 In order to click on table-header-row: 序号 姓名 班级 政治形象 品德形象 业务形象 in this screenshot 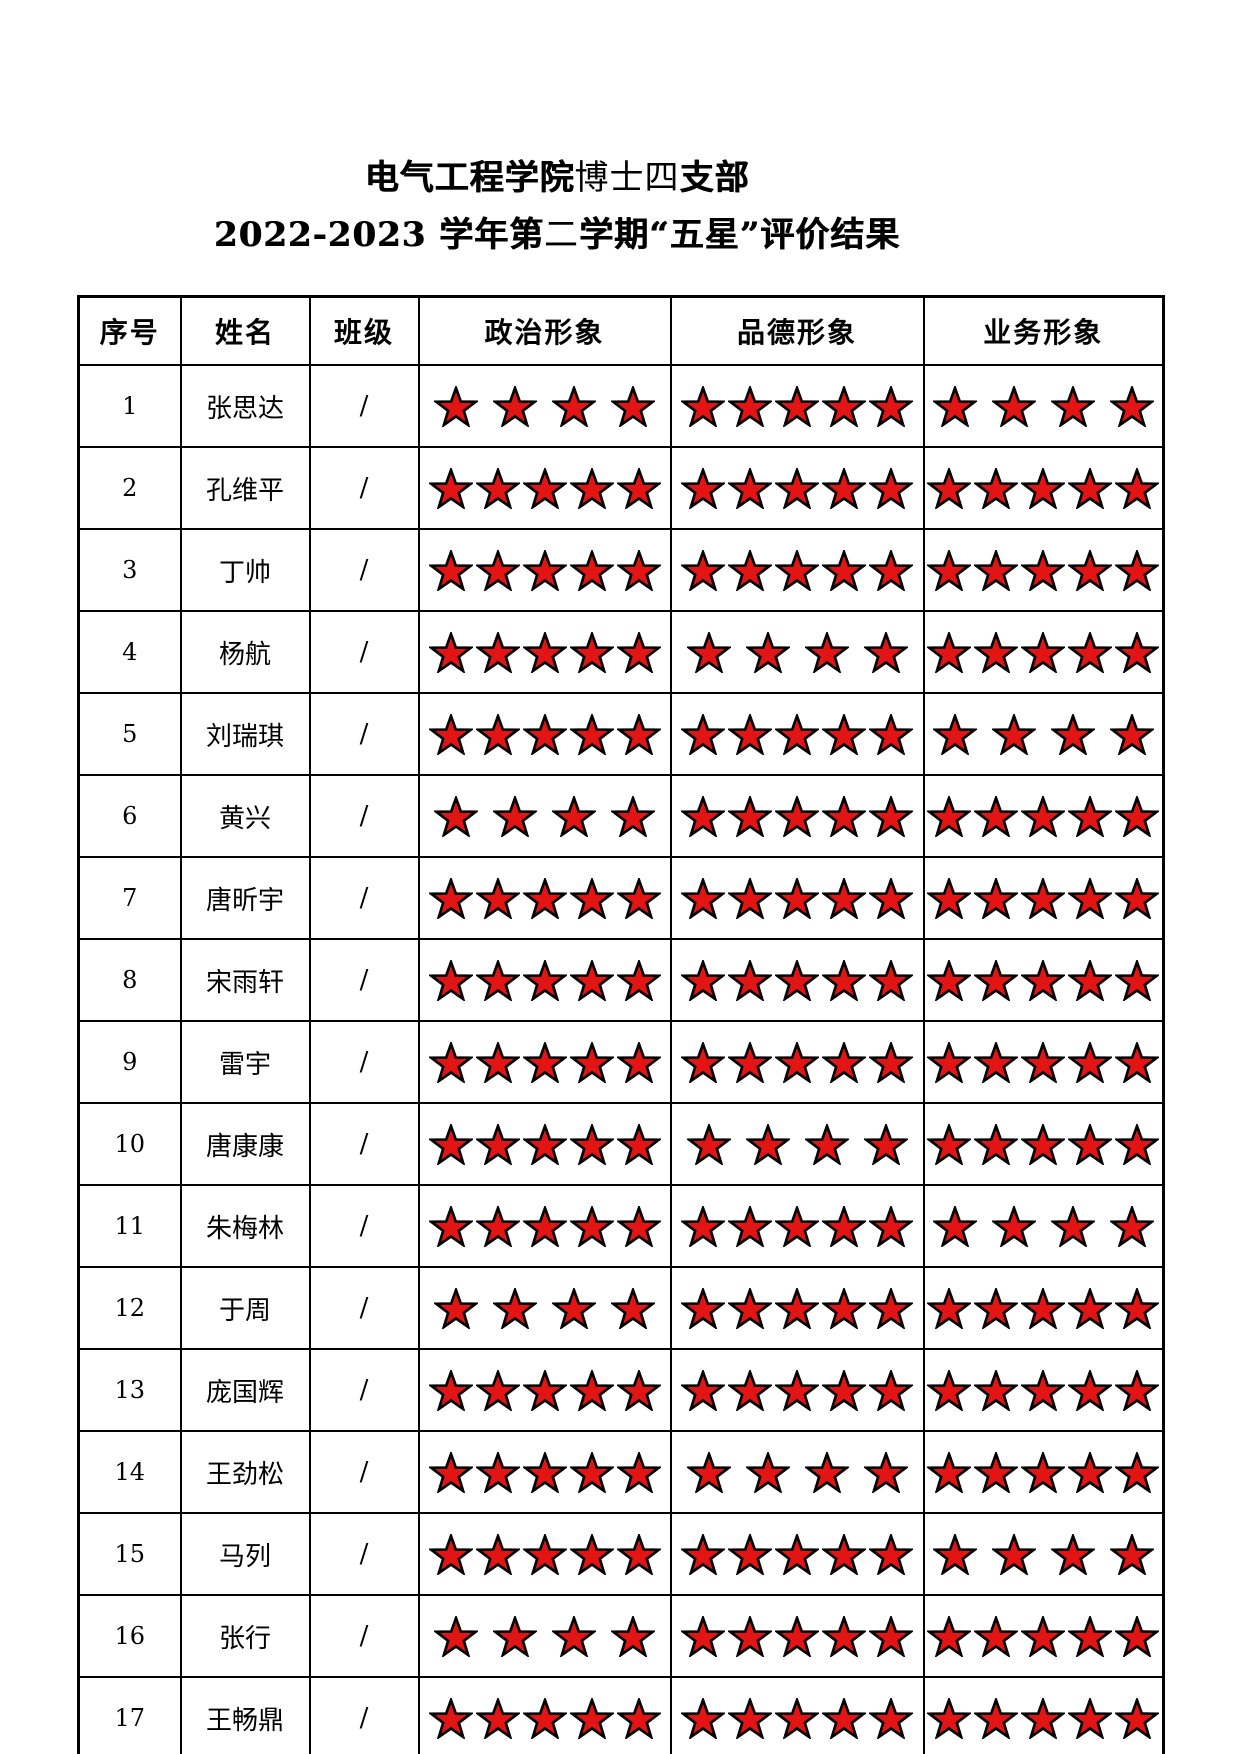, I will do `click(621, 330)`.